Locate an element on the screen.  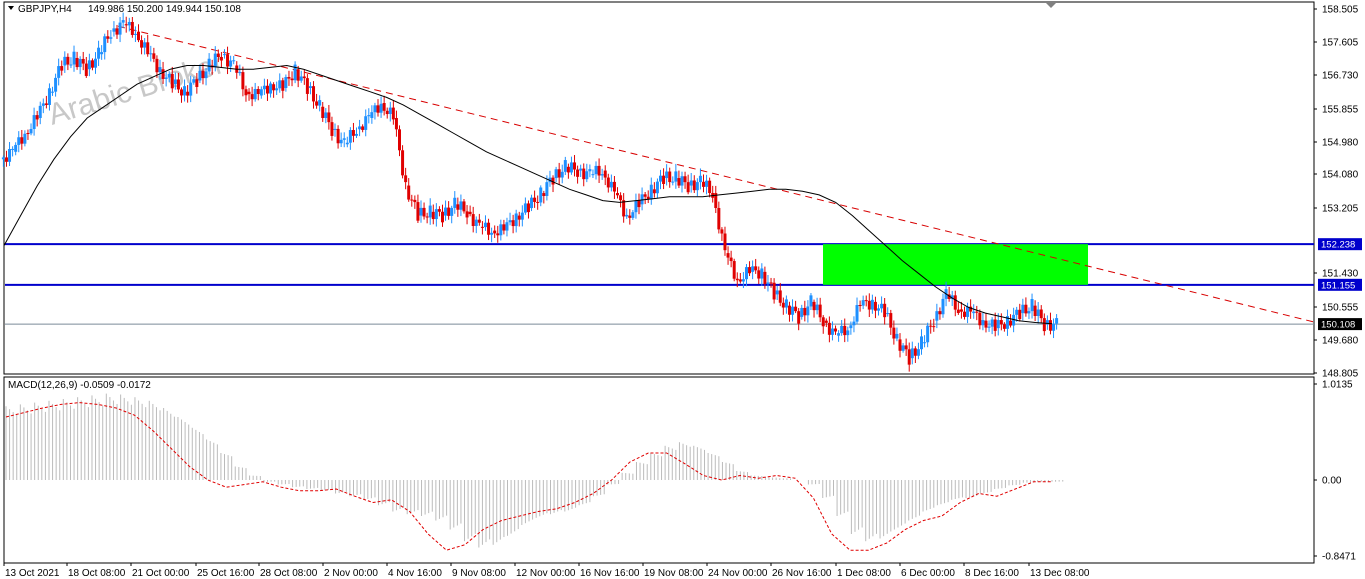
time-tick-label: 9 Nov 08:00 is located at coordinates (479, 573).